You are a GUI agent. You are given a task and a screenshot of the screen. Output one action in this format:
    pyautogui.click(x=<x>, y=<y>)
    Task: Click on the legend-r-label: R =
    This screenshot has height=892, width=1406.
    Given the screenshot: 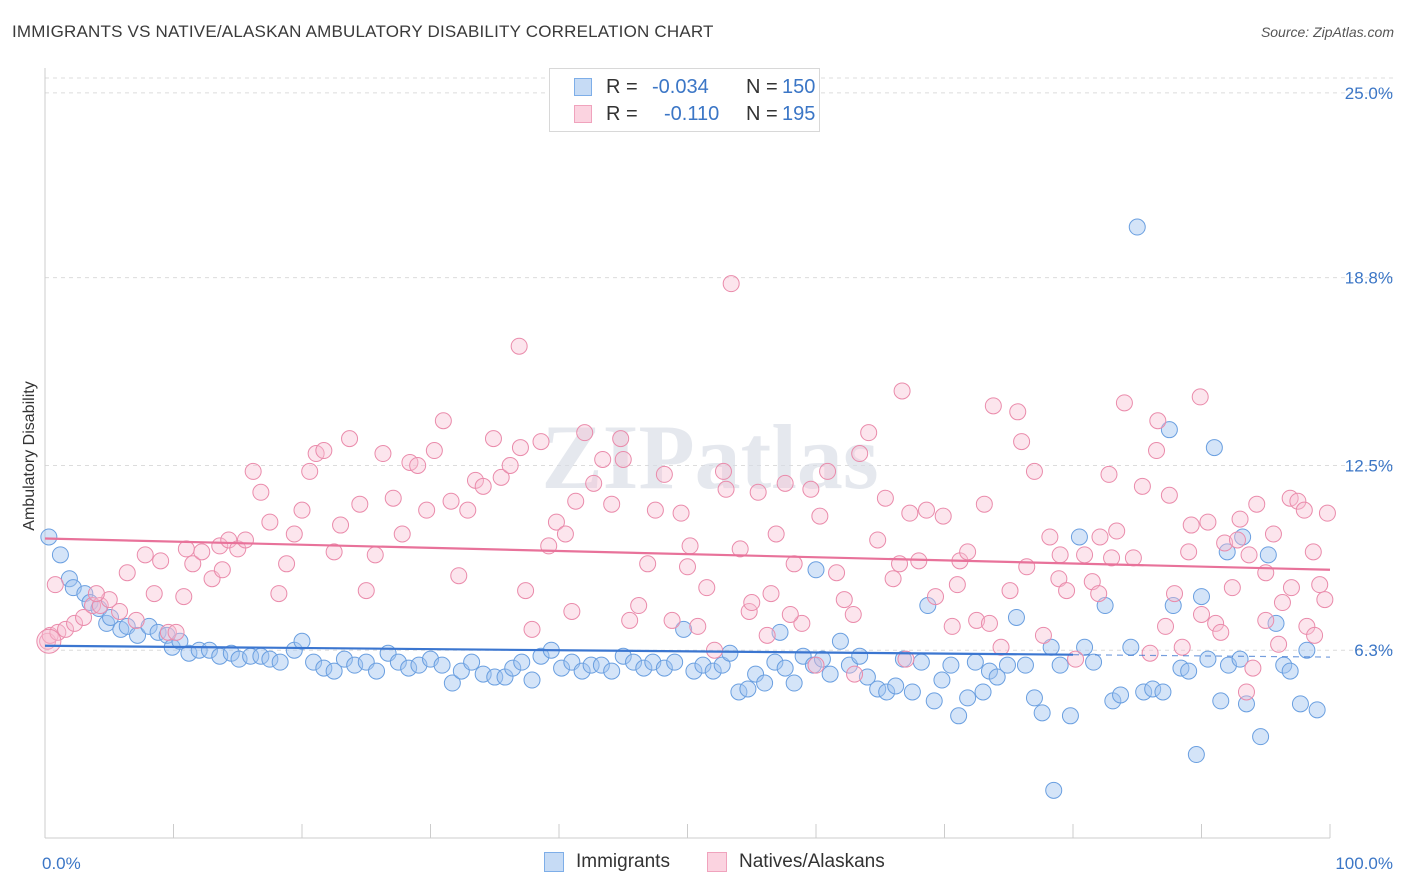 What is the action you would take?
    pyautogui.click(x=622, y=113)
    